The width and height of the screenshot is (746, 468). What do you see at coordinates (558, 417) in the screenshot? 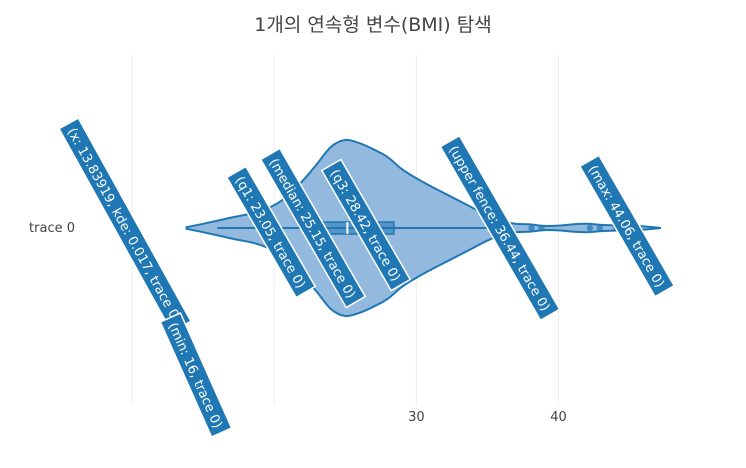
I see `x-tick-label: 40` at bounding box center [558, 417].